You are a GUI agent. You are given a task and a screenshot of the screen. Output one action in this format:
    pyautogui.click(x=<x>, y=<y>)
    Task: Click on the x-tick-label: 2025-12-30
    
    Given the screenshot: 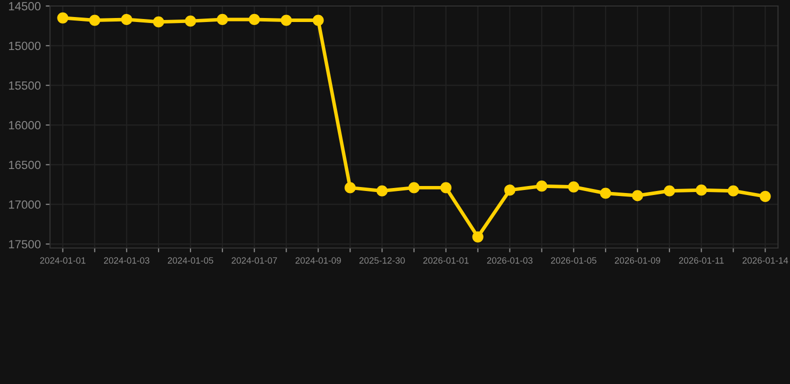 What is the action you would take?
    pyautogui.click(x=382, y=260)
    